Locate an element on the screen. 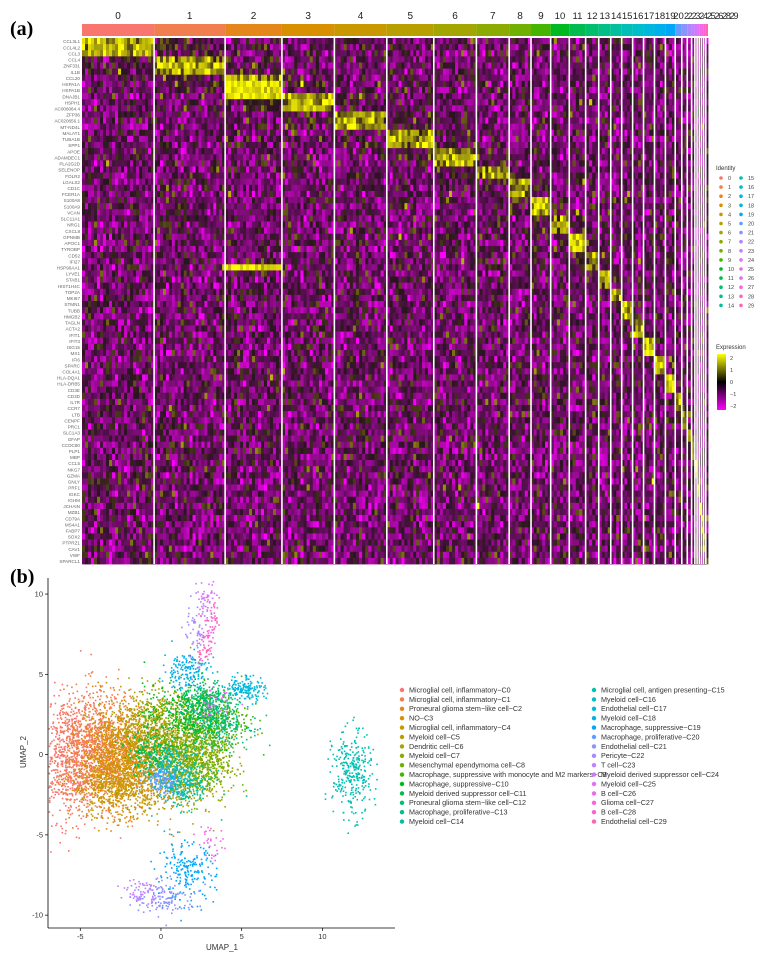 The width and height of the screenshot is (771, 963). gene-label: CXCL8 is located at coordinates (72, 231).